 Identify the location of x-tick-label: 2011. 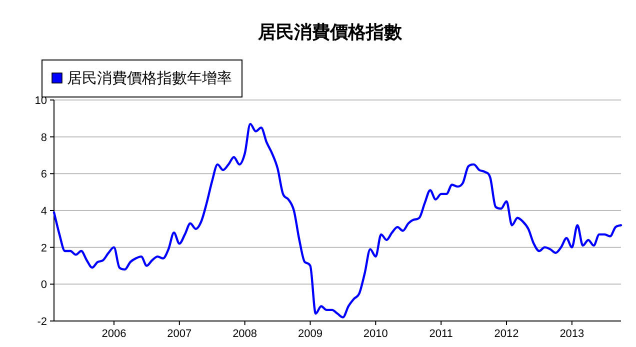
(441, 334).